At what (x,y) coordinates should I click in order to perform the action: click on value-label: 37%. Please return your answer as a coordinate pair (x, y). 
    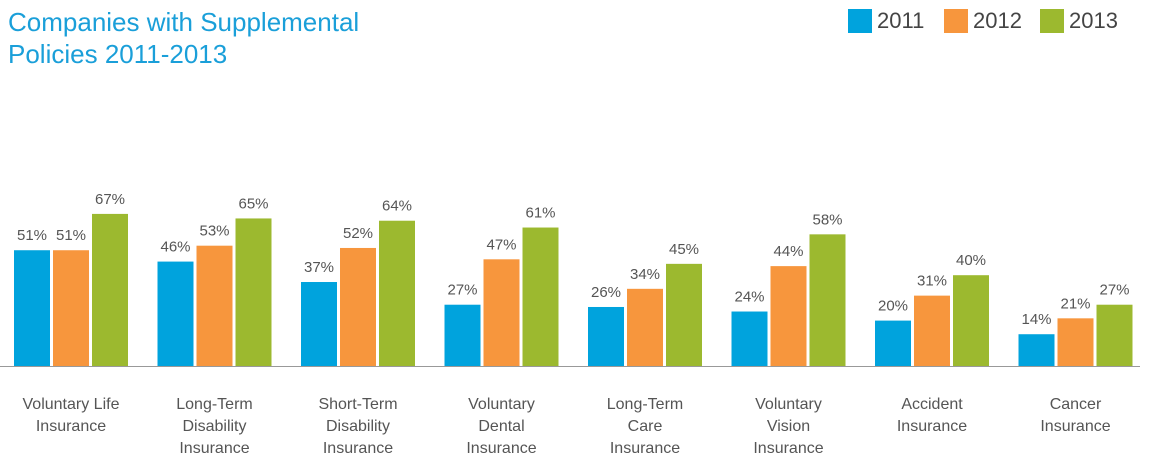
    Looking at the image, I should click on (319, 267).